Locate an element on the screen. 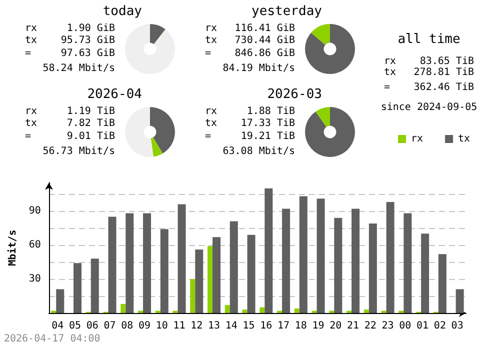 Image resolution: width=500 pixels, height=348 pixels. x-tick-label: 06 is located at coordinates (92, 326).